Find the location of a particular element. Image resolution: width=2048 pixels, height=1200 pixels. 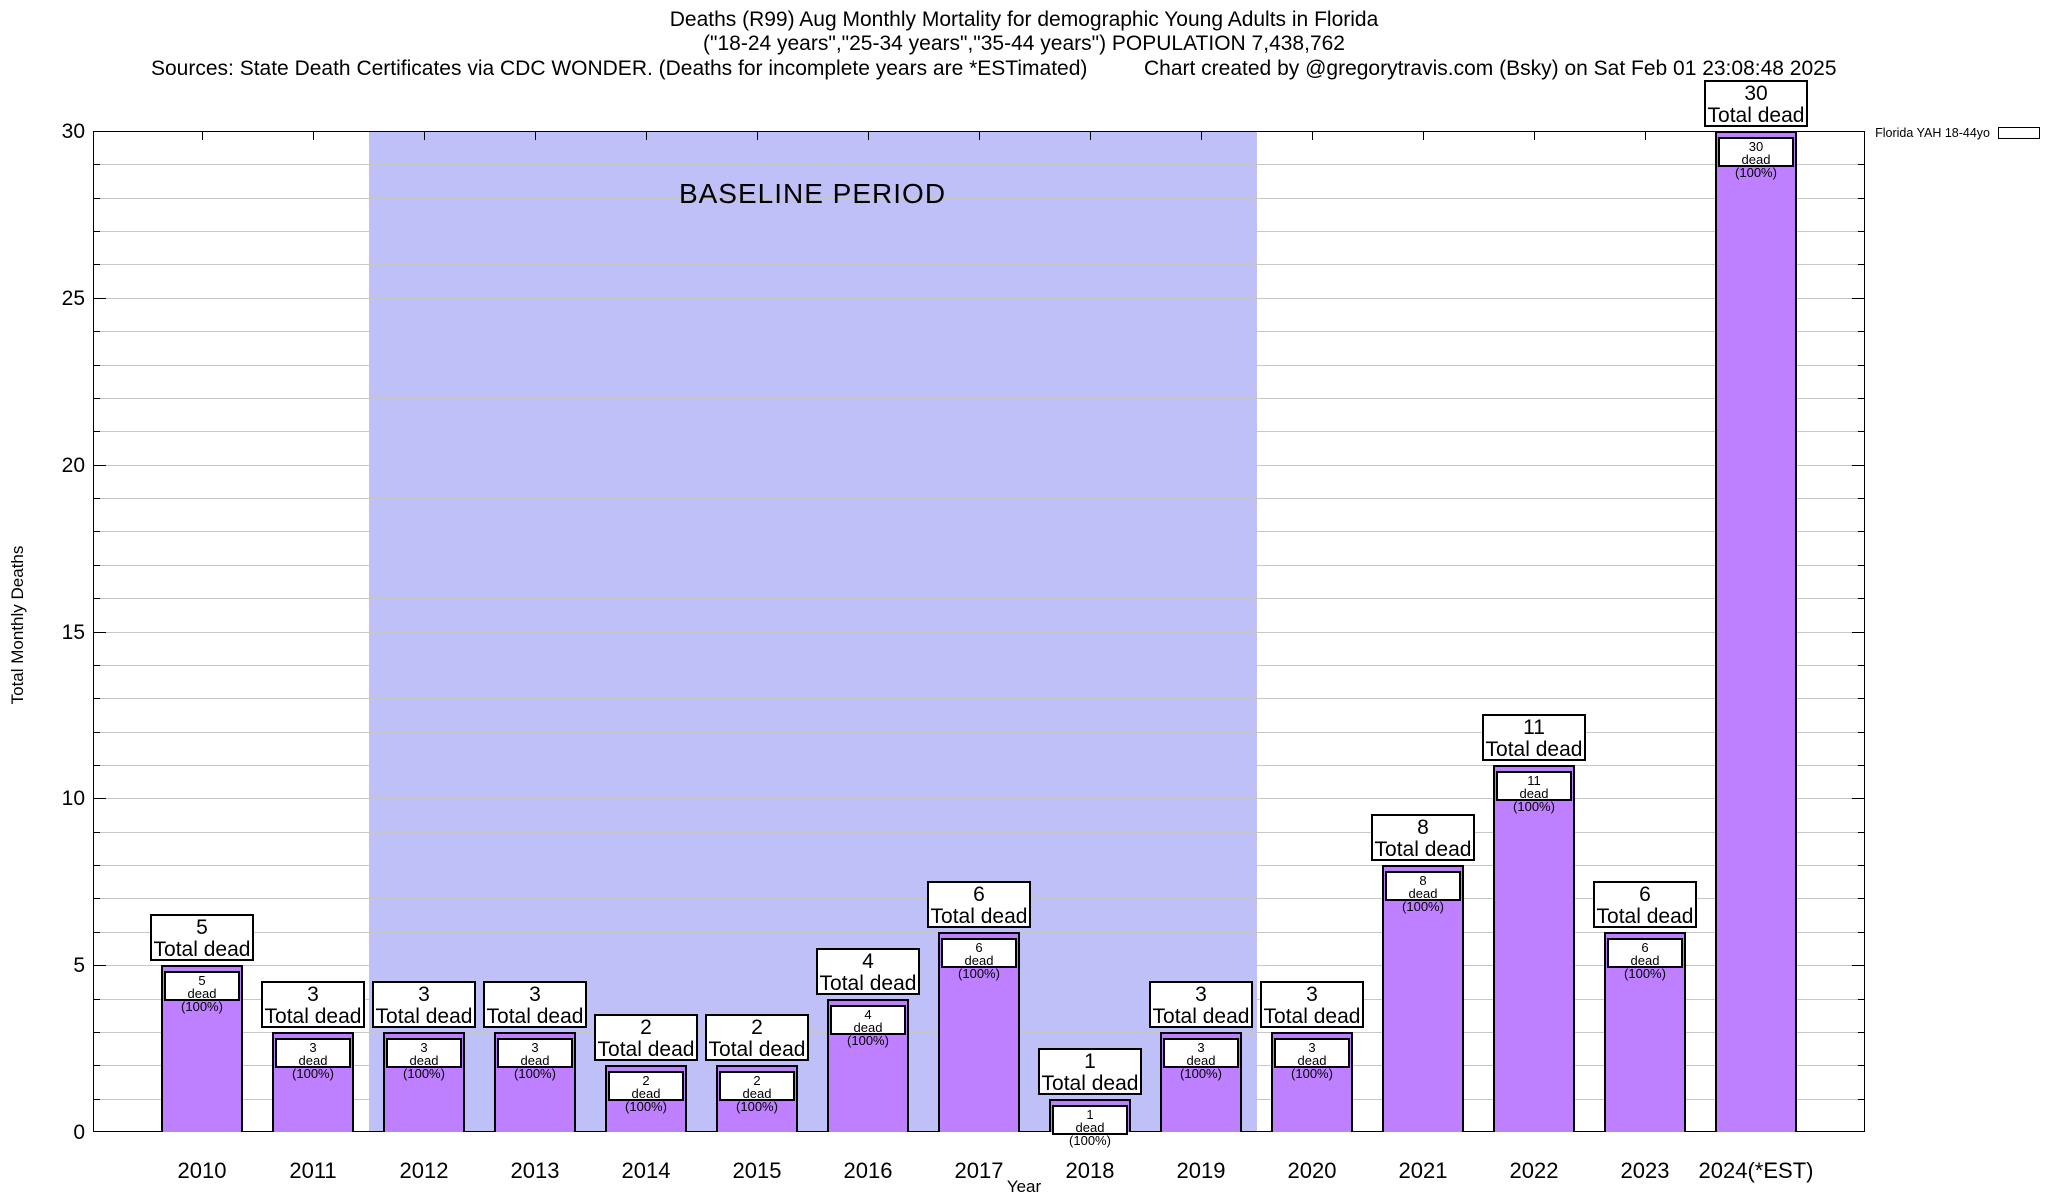

legend-color-swatch is located at coordinates (2019, 133).